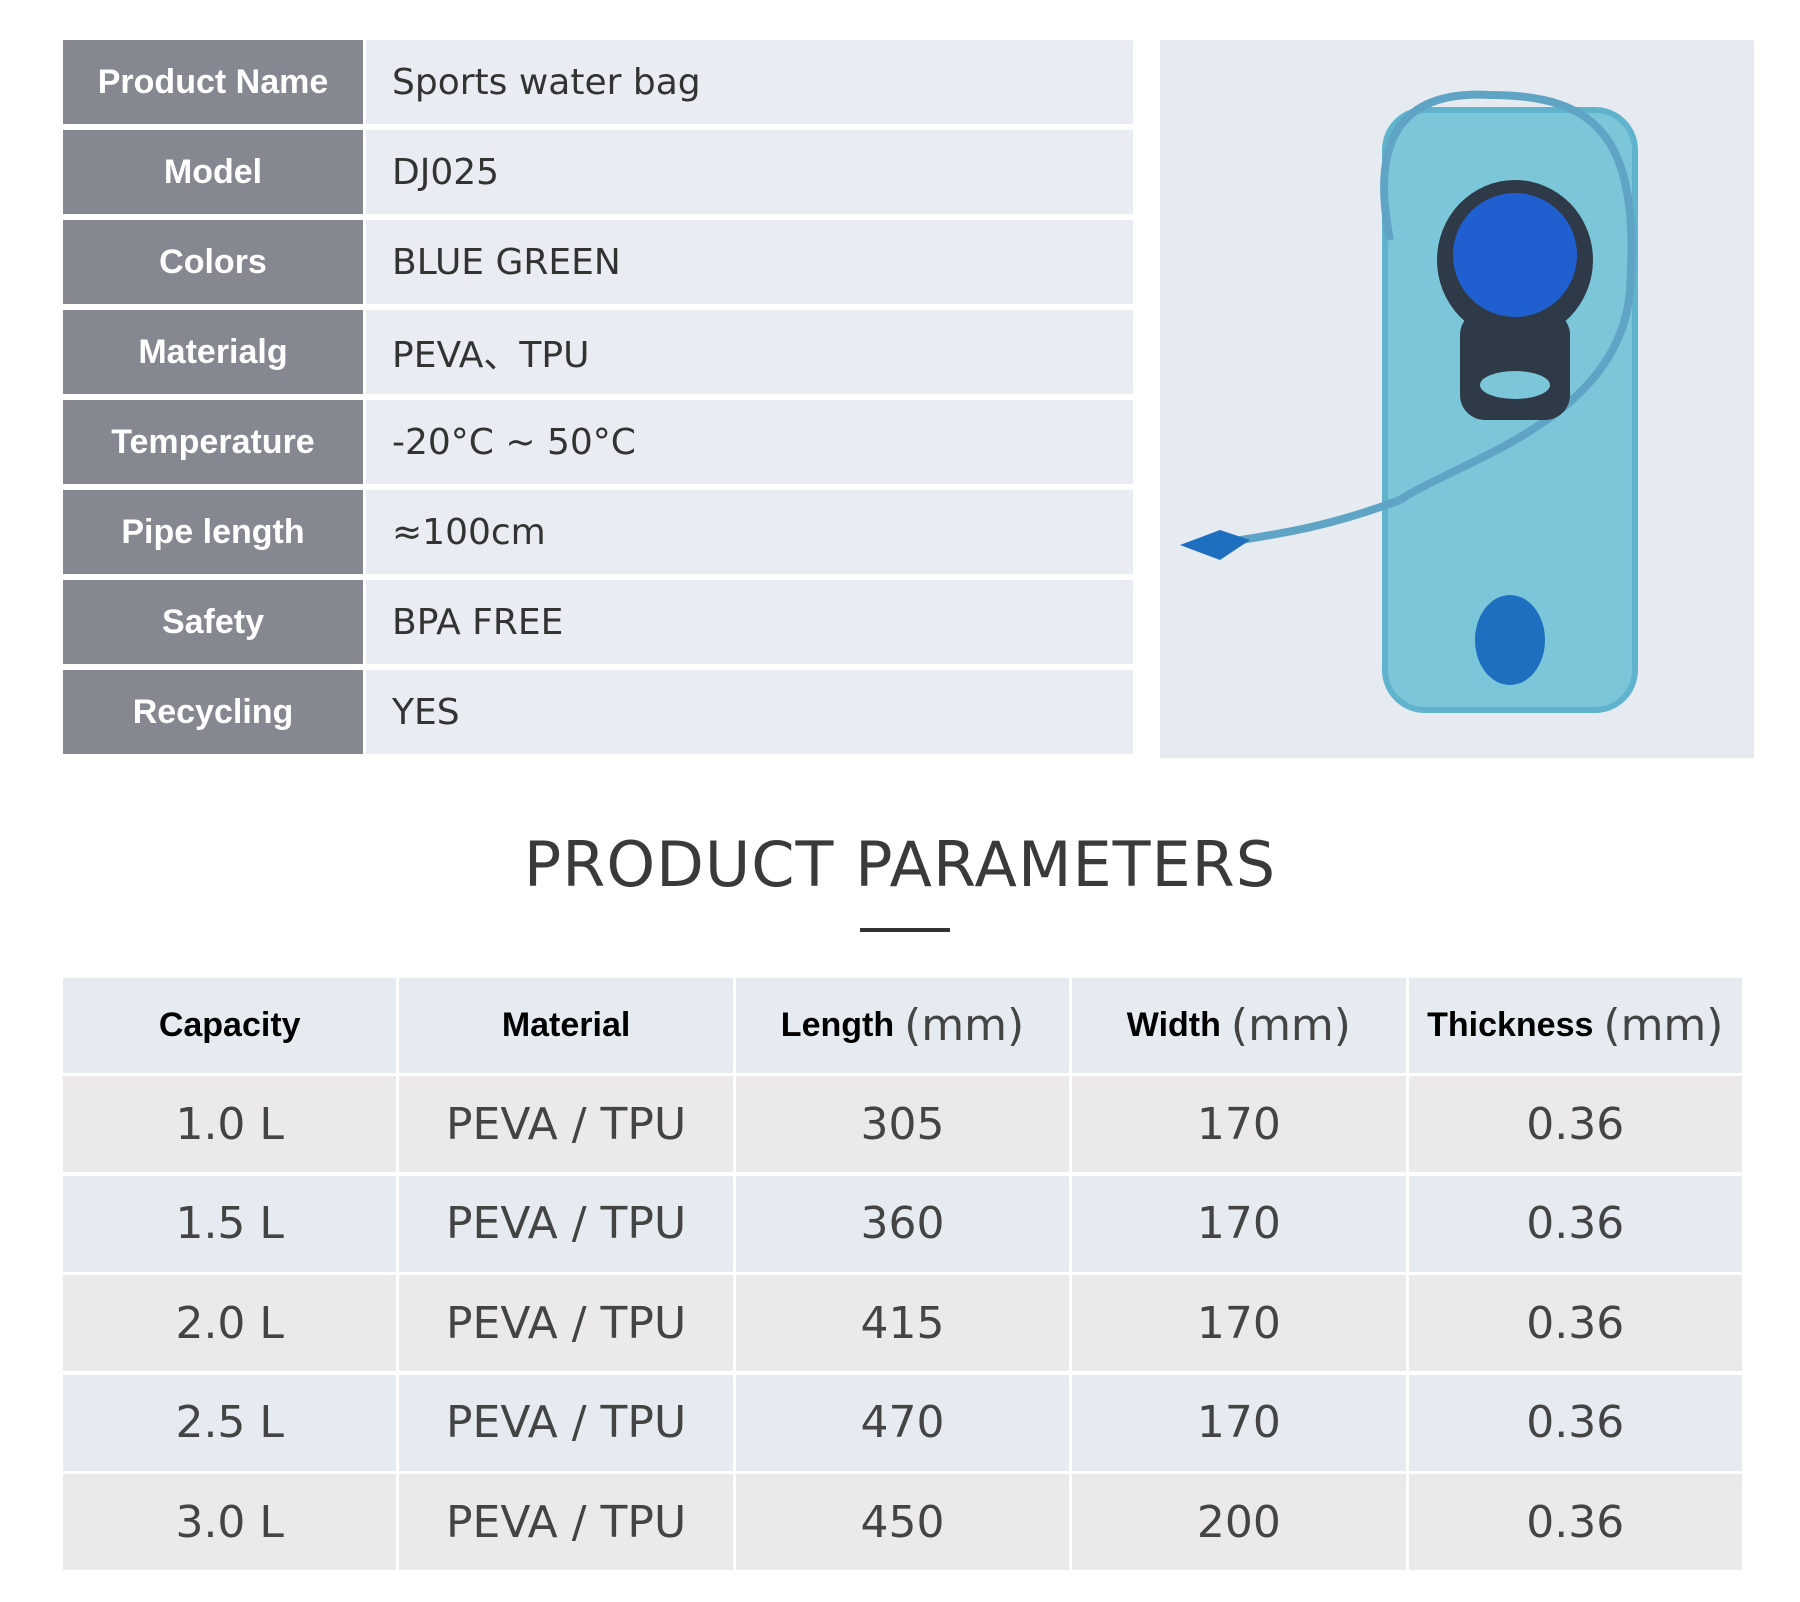  What do you see at coordinates (905, 930) in the screenshot?
I see `title-underline` at bounding box center [905, 930].